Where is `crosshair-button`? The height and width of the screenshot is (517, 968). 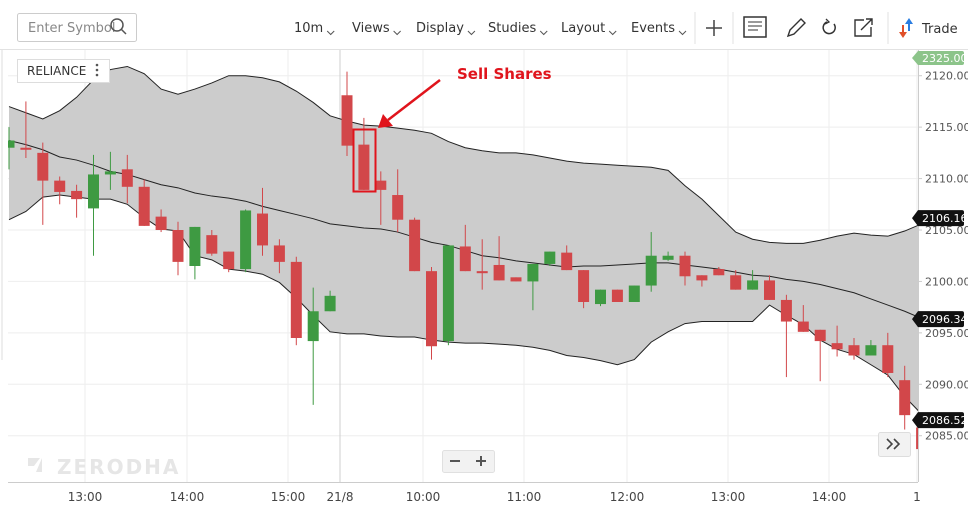
crosshair-button is located at coordinates (714, 28).